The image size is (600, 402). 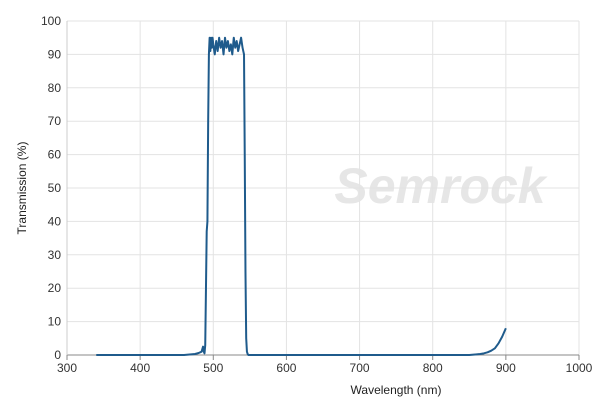 What do you see at coordinates (55, 255) in the screenshot?
I see `y-tick-label: 30` at bounding box center [55, 255].